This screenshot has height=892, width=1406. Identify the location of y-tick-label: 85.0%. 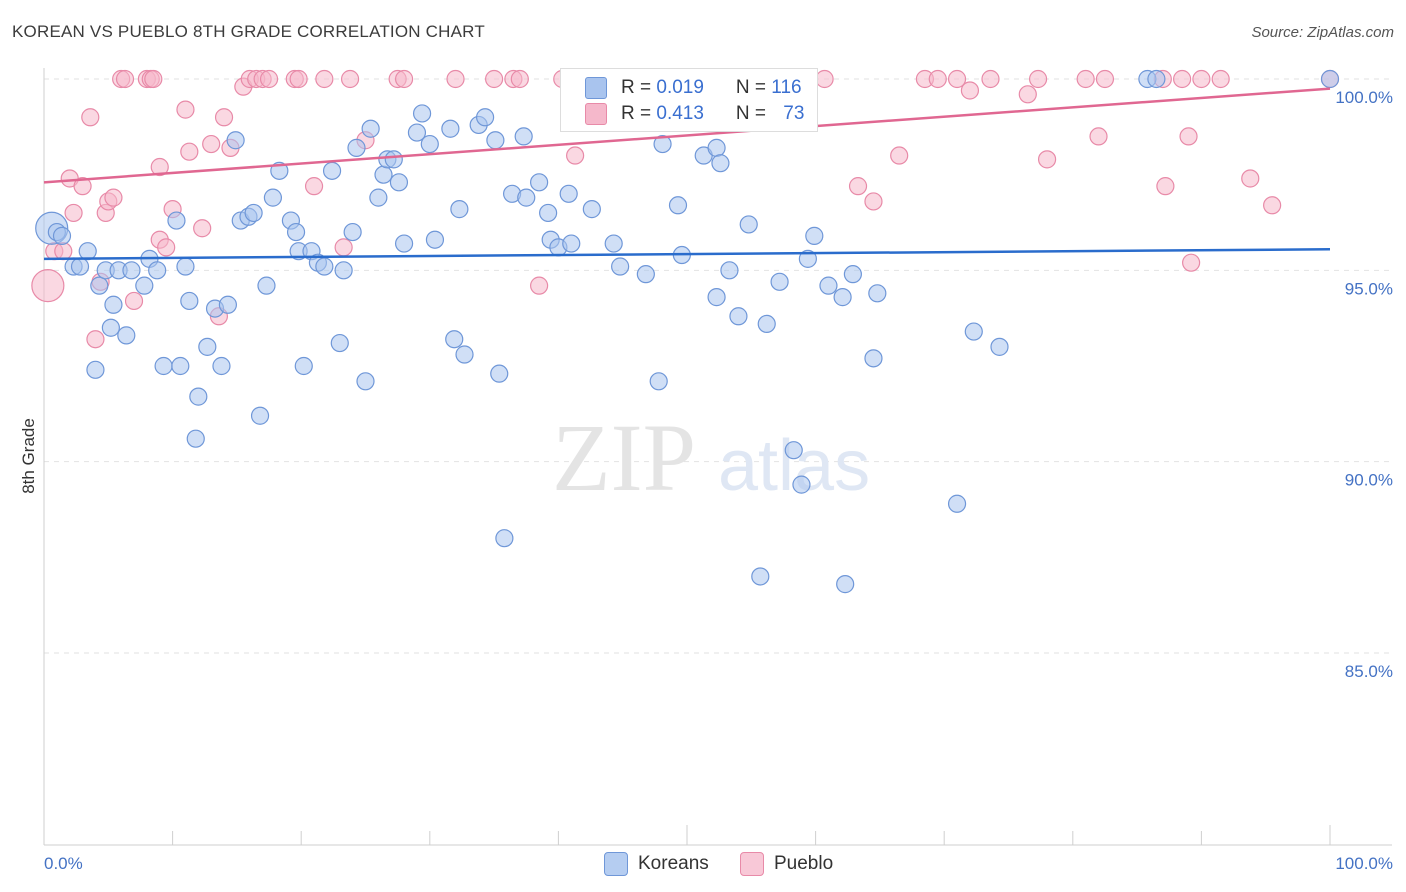
(1369, 671).